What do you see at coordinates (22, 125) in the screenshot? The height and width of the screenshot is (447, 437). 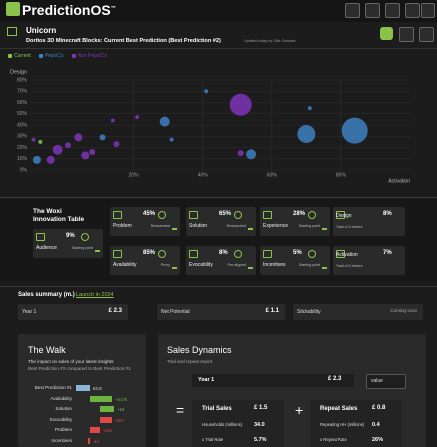 I see `y-tick-label: 40%` at bounding box center [22, 125].